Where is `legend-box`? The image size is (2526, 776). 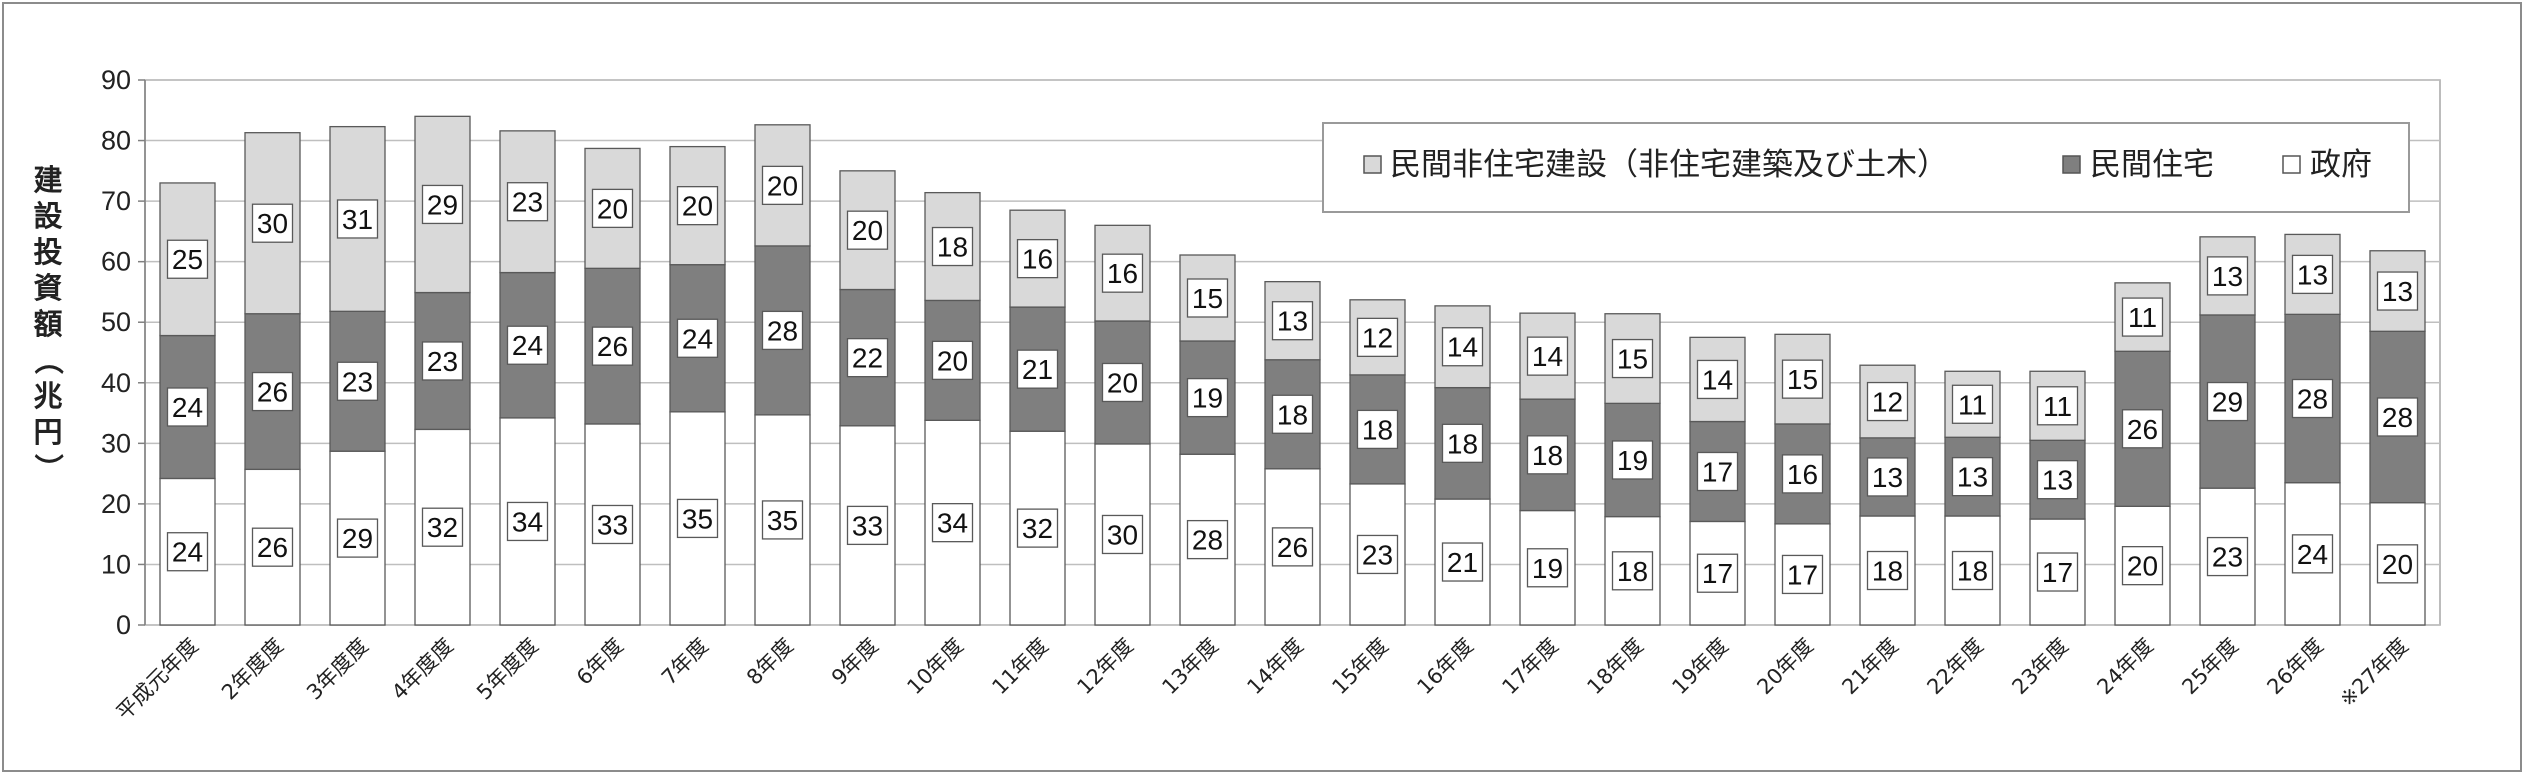
legend-box is located at coordinates (1866, 167).